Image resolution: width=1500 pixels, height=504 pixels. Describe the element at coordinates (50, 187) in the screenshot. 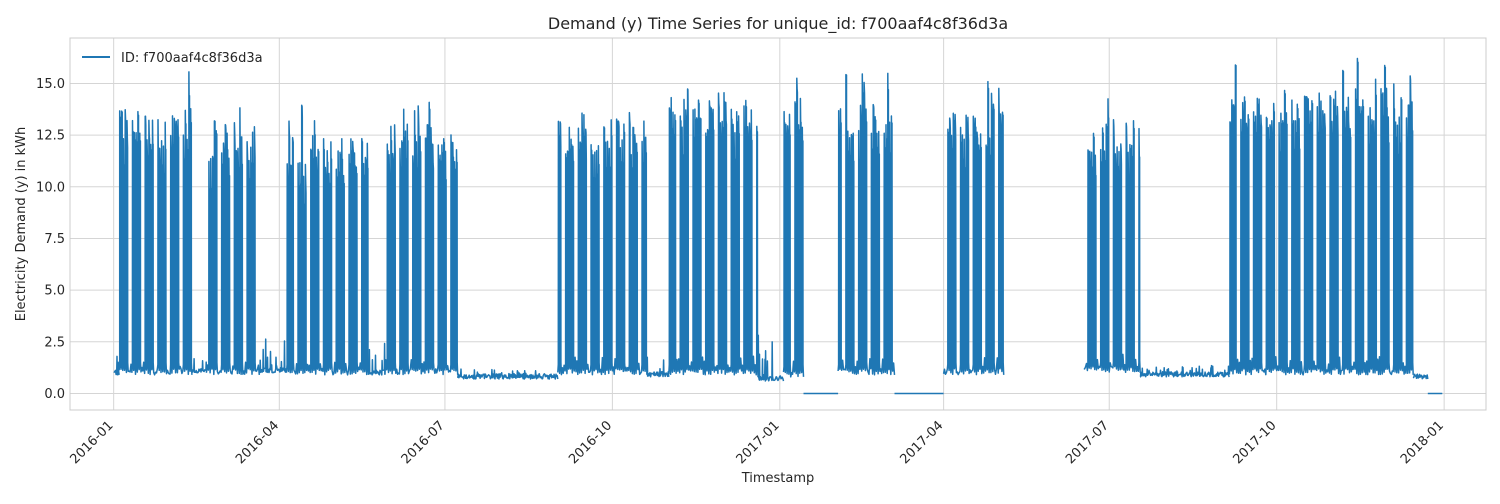

I see `y-tick-label: 10.0` at that location.